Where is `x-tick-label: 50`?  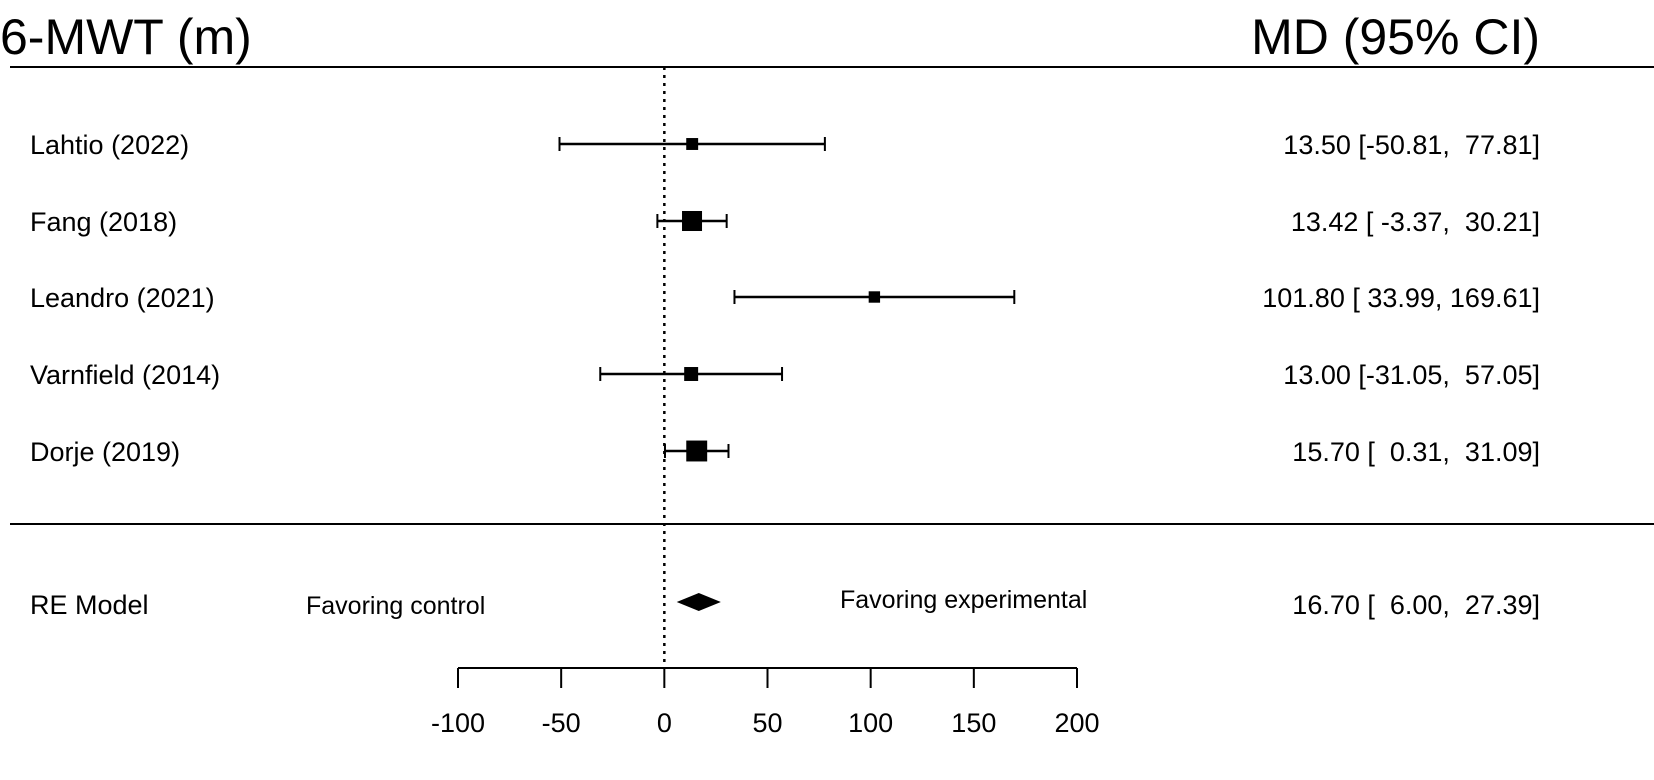
x-tick-label: 50 is located at coordinates (767, 723).